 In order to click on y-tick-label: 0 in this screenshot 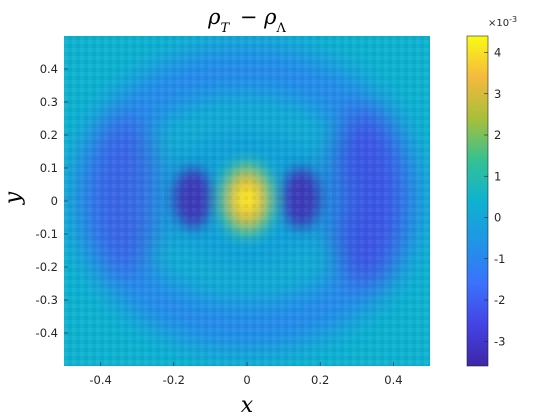, I will do `click(54, 201)`.